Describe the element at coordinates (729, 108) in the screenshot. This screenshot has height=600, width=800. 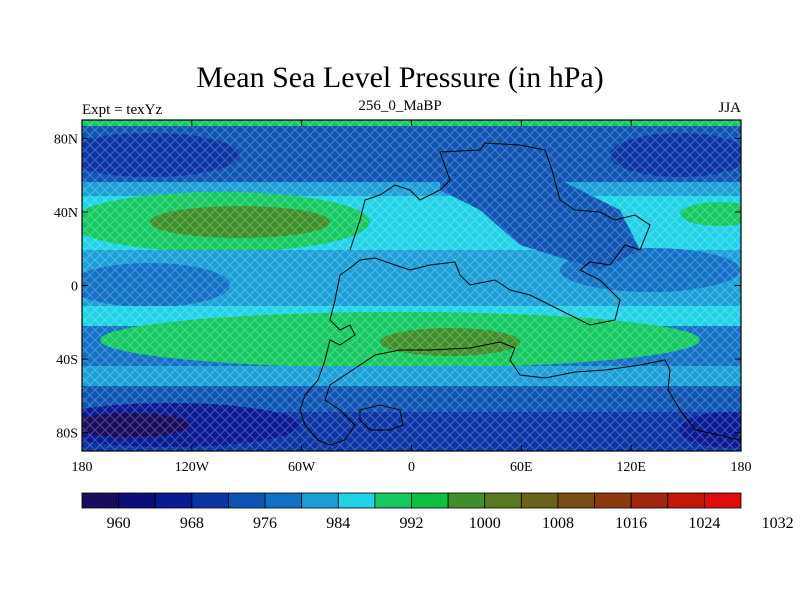
I see `season-label: JJA` at that location.